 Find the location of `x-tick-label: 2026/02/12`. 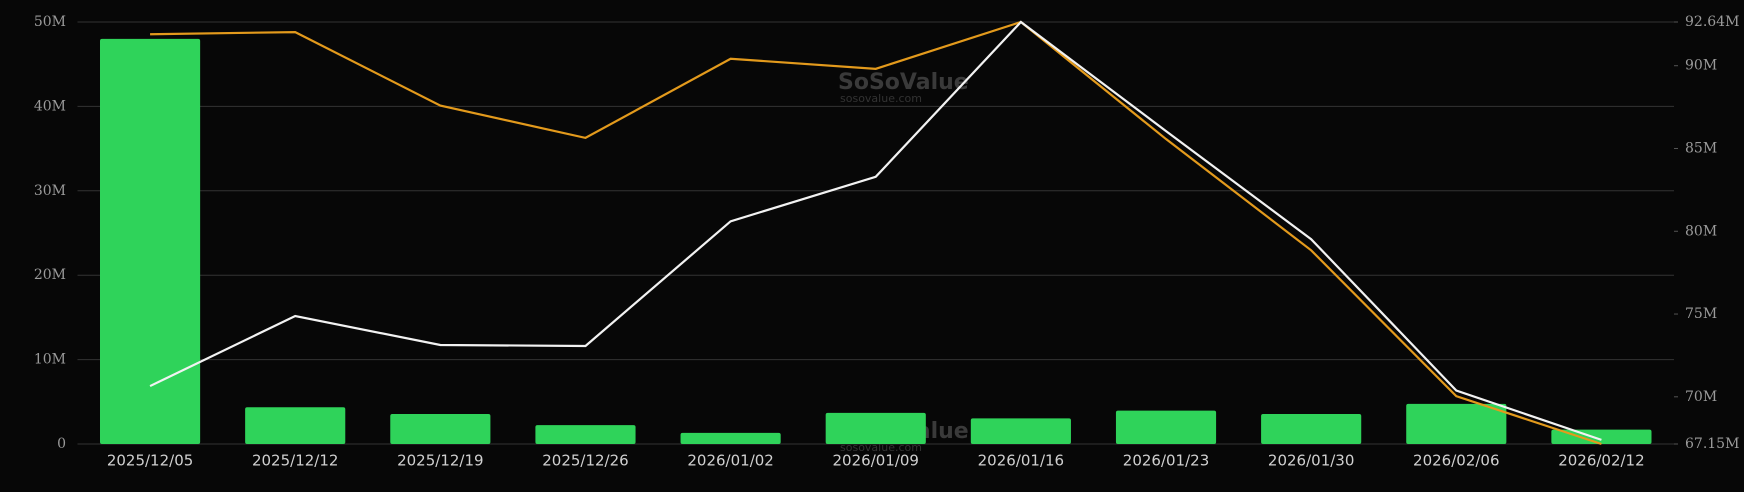

x-tick-label: 2026/02/12 is located at coordinates (1601, 461).